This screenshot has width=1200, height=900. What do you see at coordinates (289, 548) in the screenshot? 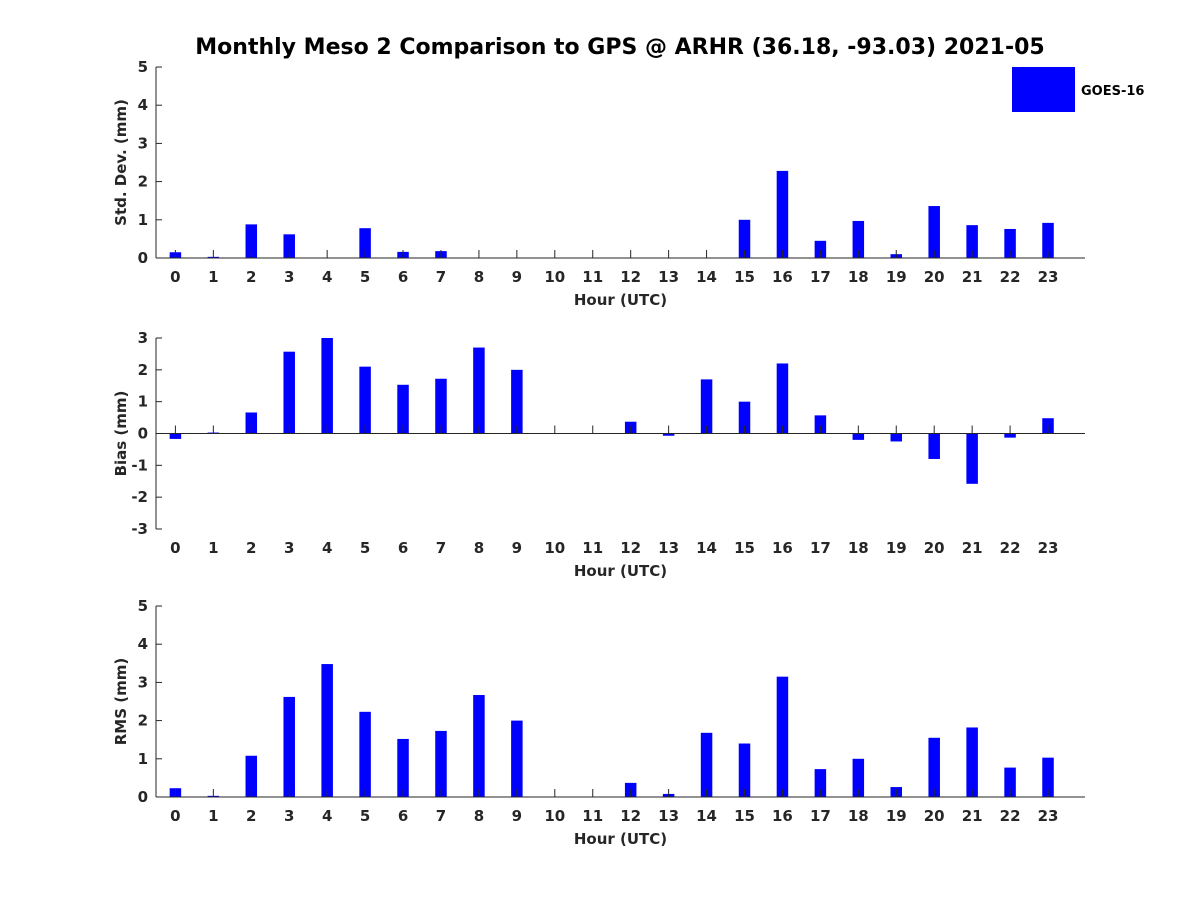
I see `bias-x-tick-label: 3` at bounding box center [289, 548].